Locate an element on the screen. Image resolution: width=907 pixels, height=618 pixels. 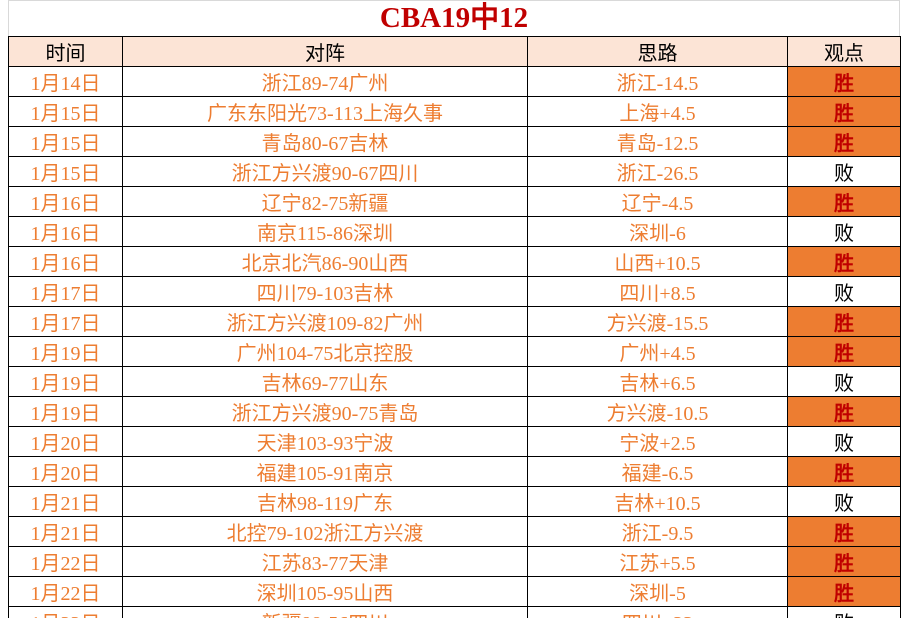
idea-cell: 宁波+2.5 is located at coordinates (657, 441).